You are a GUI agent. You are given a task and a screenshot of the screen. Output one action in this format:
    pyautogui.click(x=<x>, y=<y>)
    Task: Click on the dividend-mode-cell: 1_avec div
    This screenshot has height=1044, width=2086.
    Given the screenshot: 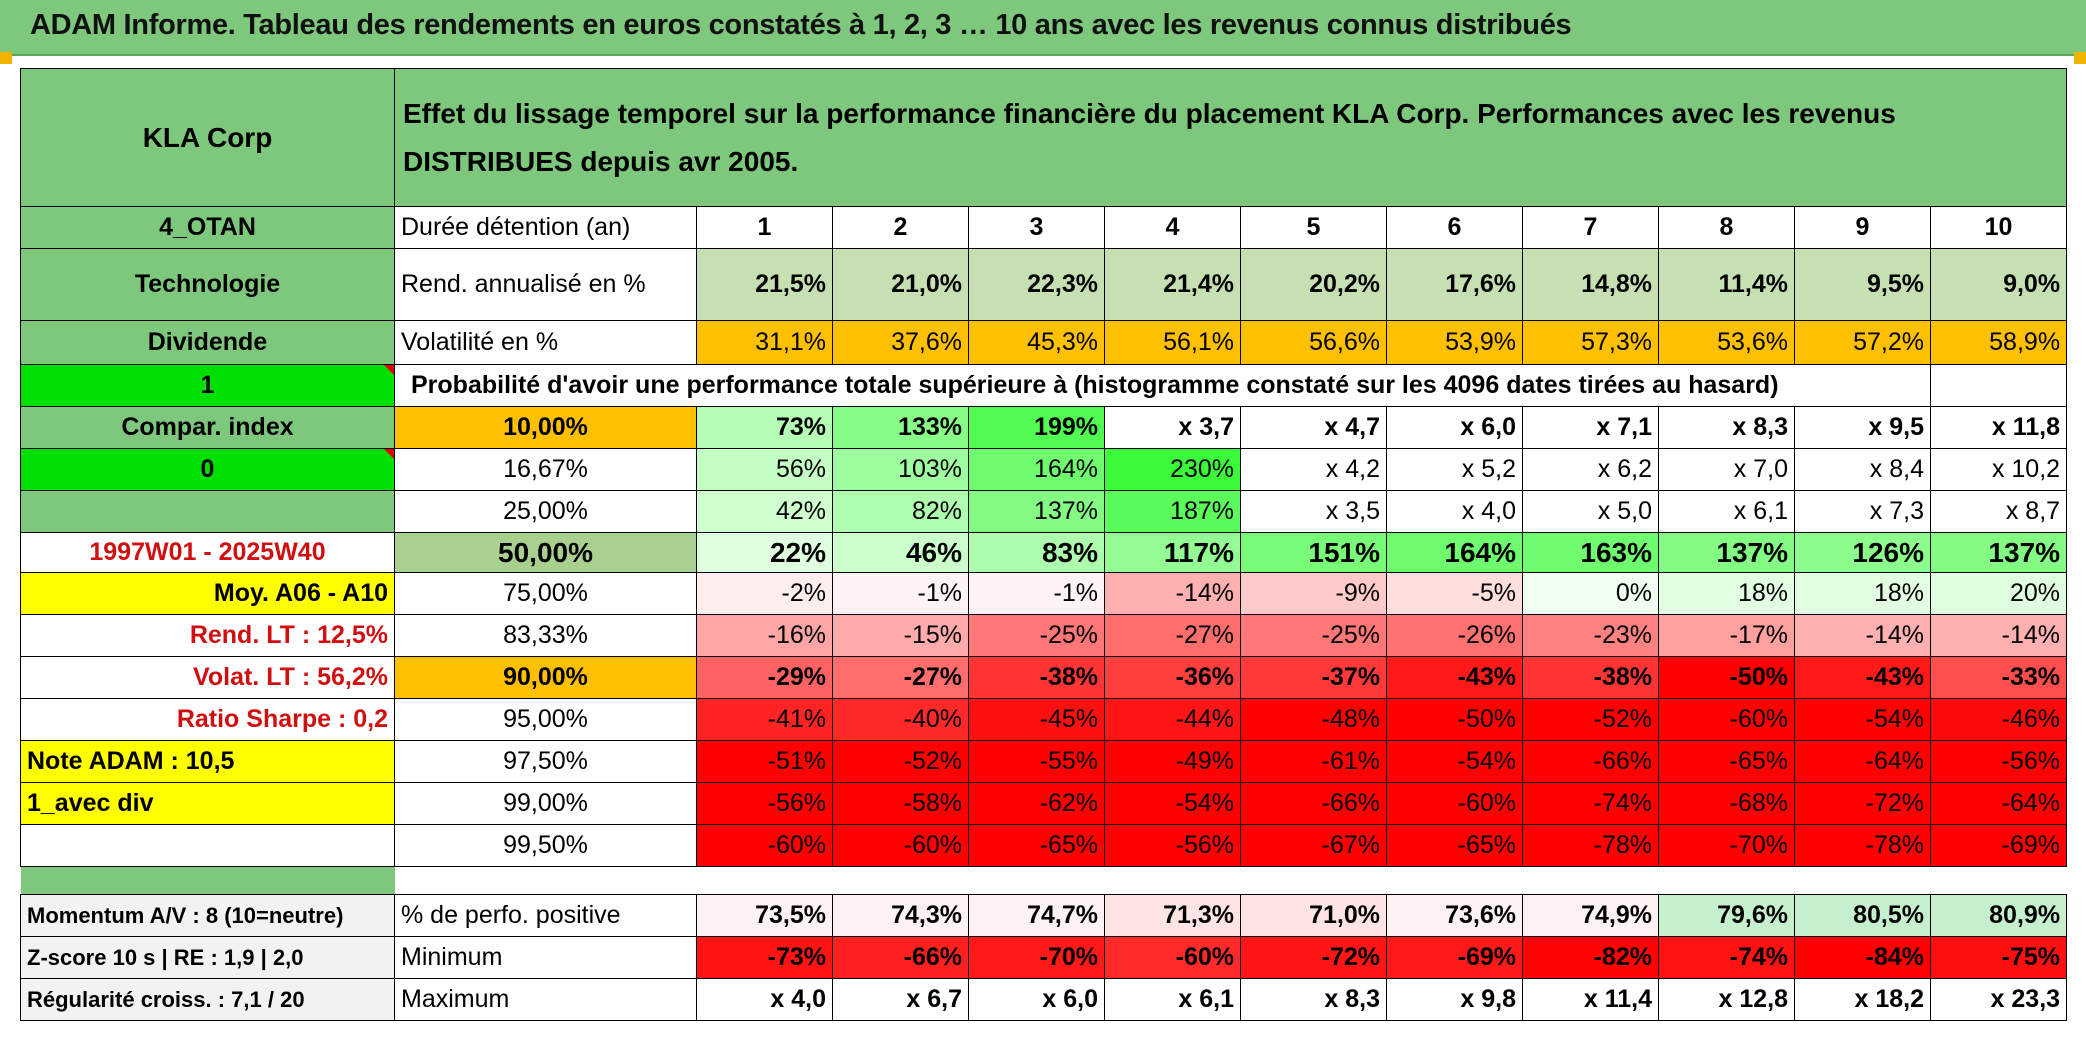 What is the action you would take?
    pyautogui.click(x=207, y=803)
    